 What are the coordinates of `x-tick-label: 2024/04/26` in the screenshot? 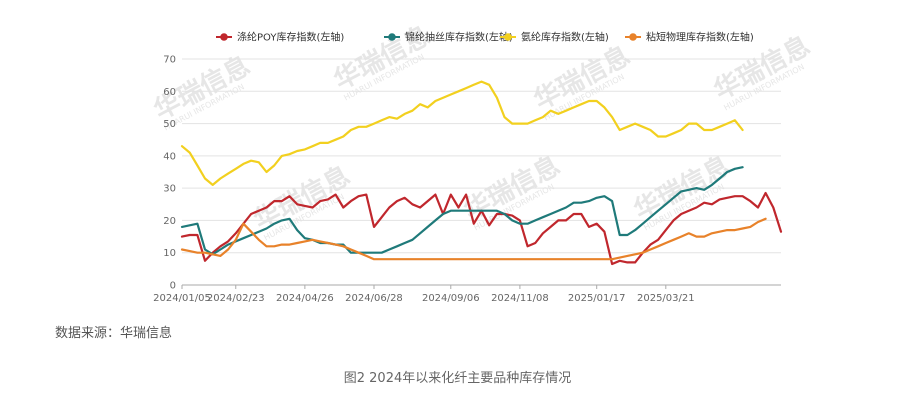 It's located at (305, 298).